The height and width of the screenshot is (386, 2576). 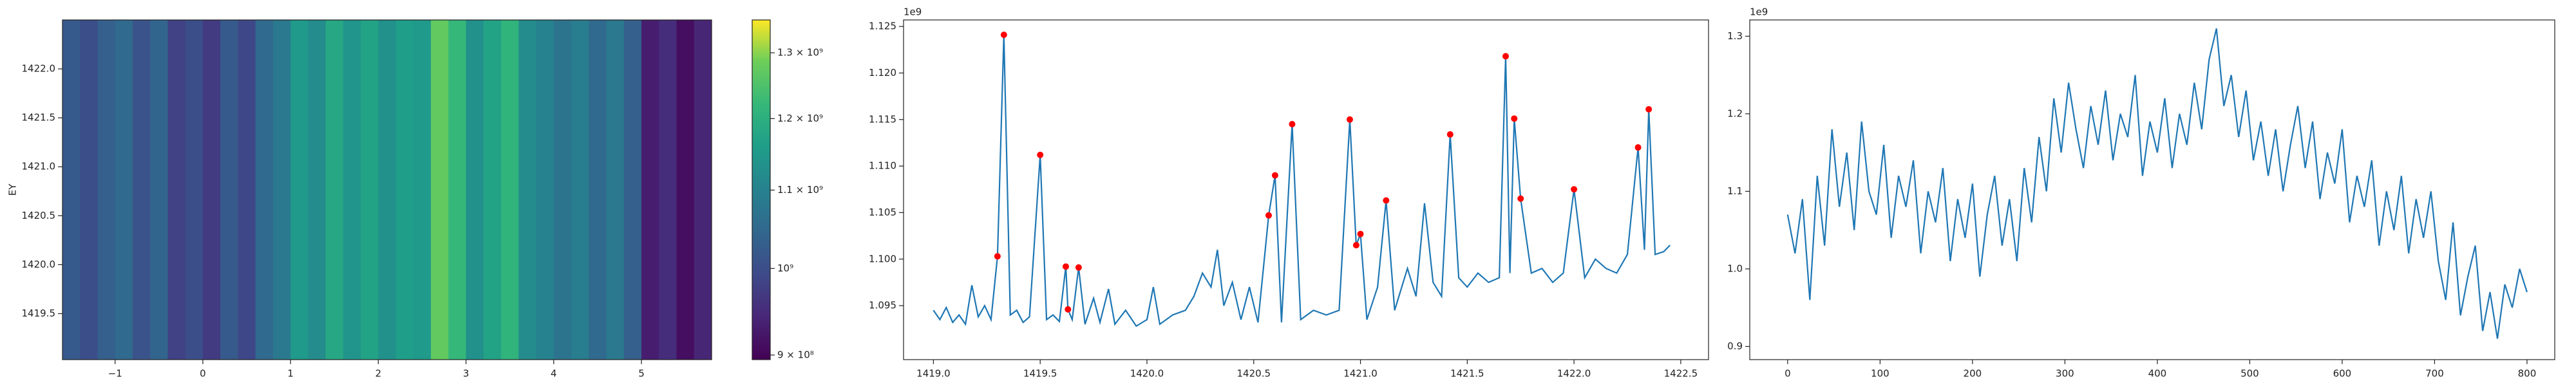 I want to click on colorbar, so click(x=761, y=189).